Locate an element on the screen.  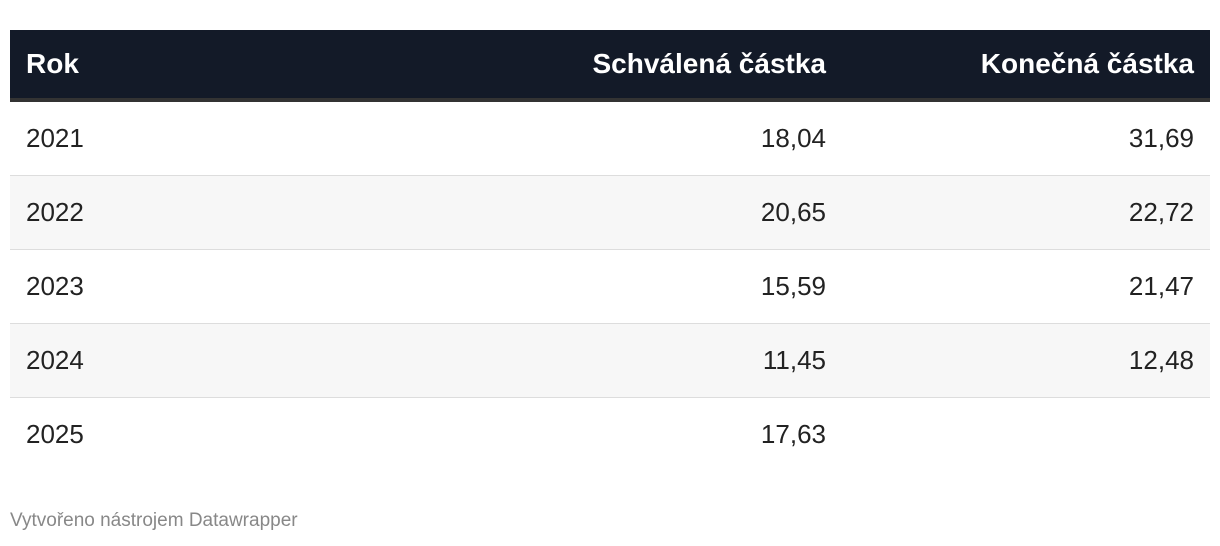
table-cell: 17,63 is located at coordinates (793, 434).